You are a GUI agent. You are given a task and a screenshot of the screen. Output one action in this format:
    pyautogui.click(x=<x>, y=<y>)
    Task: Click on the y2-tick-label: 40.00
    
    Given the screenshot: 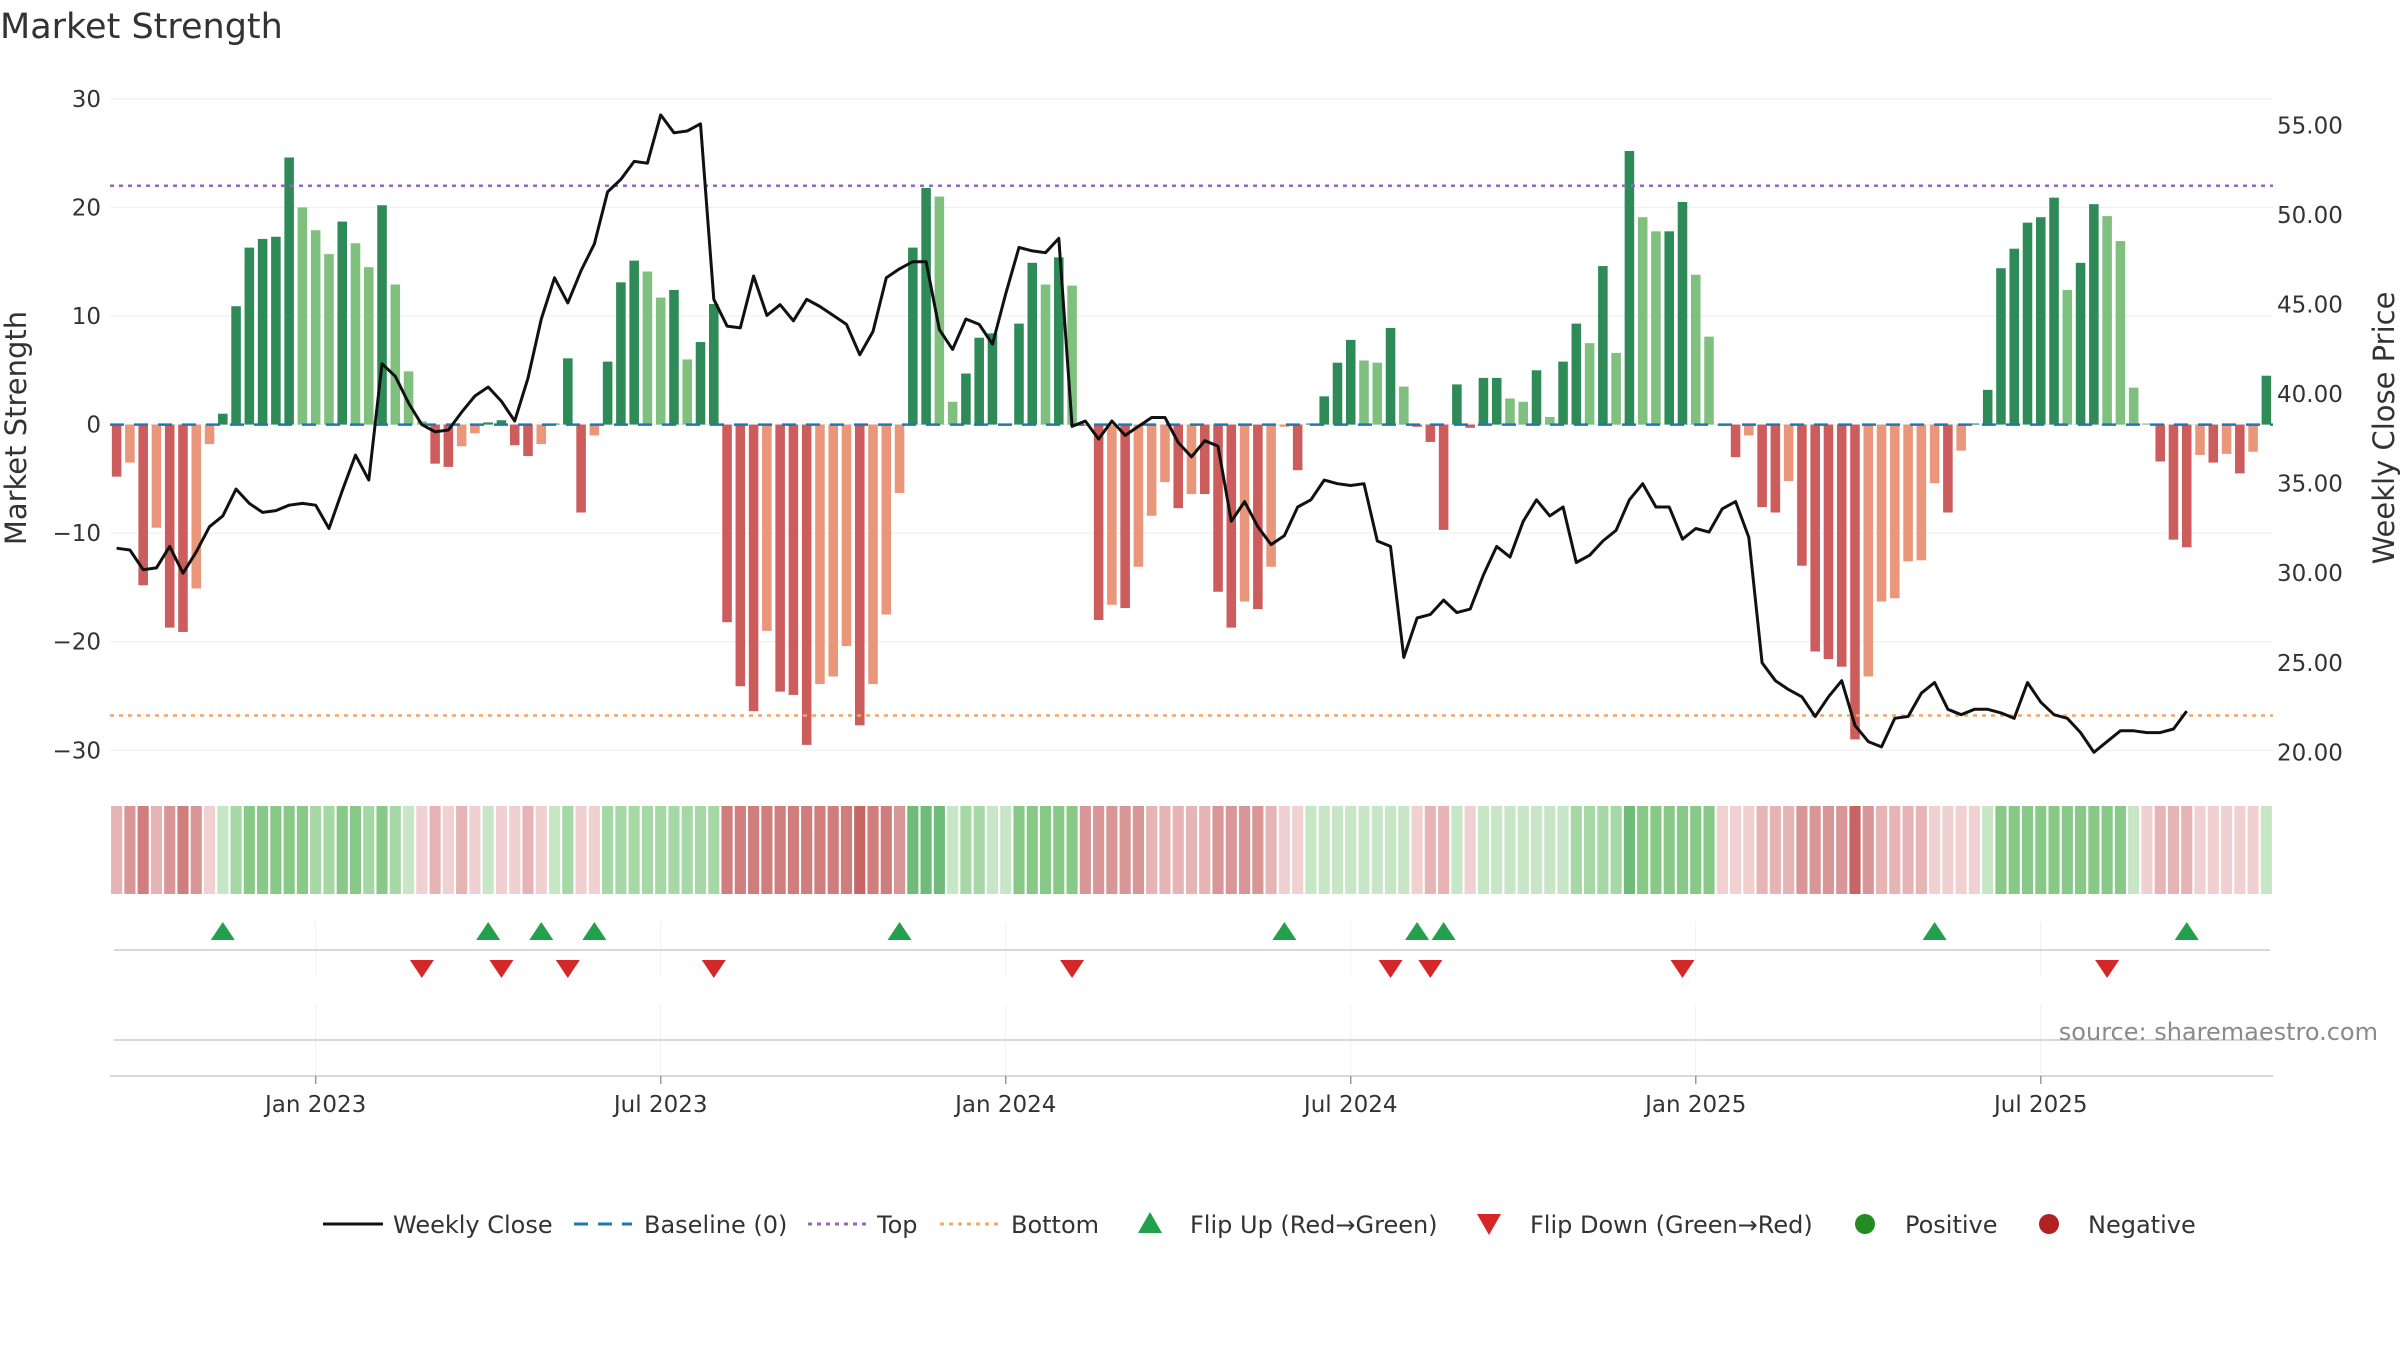 What is the action you would take?
    pyautogui.click(x=2310, y=395)
    